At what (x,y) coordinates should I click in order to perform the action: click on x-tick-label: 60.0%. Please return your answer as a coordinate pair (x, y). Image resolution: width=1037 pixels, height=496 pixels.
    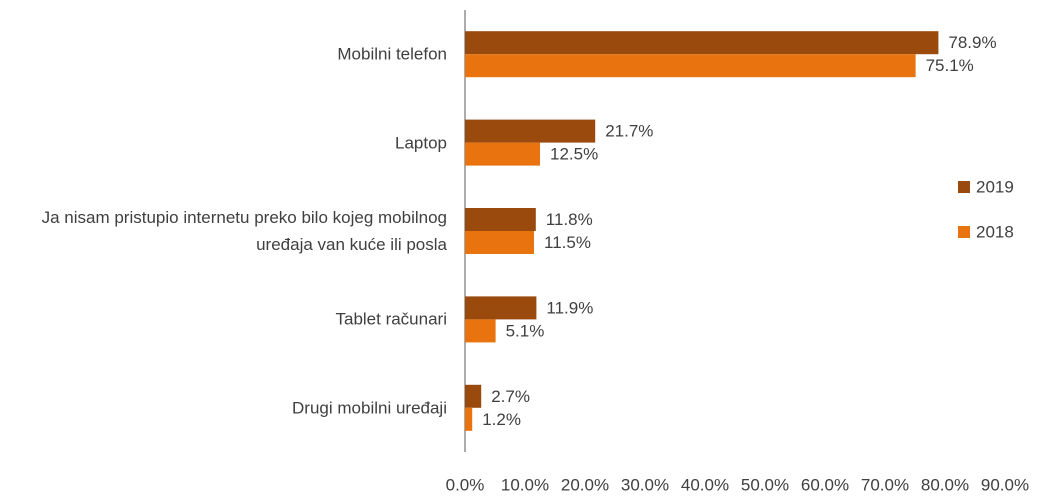
    Looking at the image, I should click on (825, 484).